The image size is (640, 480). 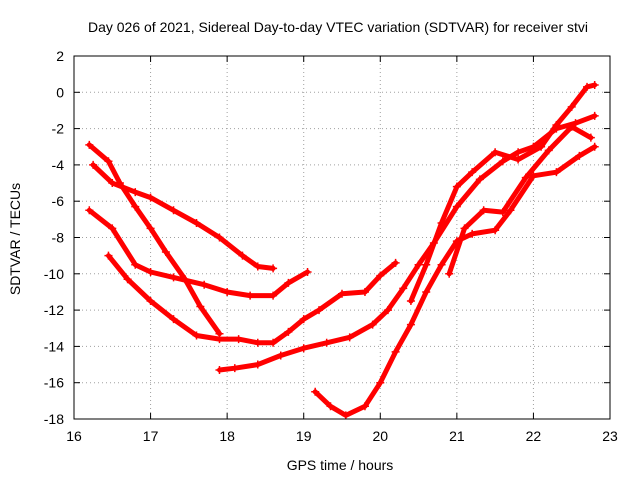 What do you see at coordinates (534, 436) in the screenshot?
I see `x-tick-label: 22` at bounding box center [534, 436].